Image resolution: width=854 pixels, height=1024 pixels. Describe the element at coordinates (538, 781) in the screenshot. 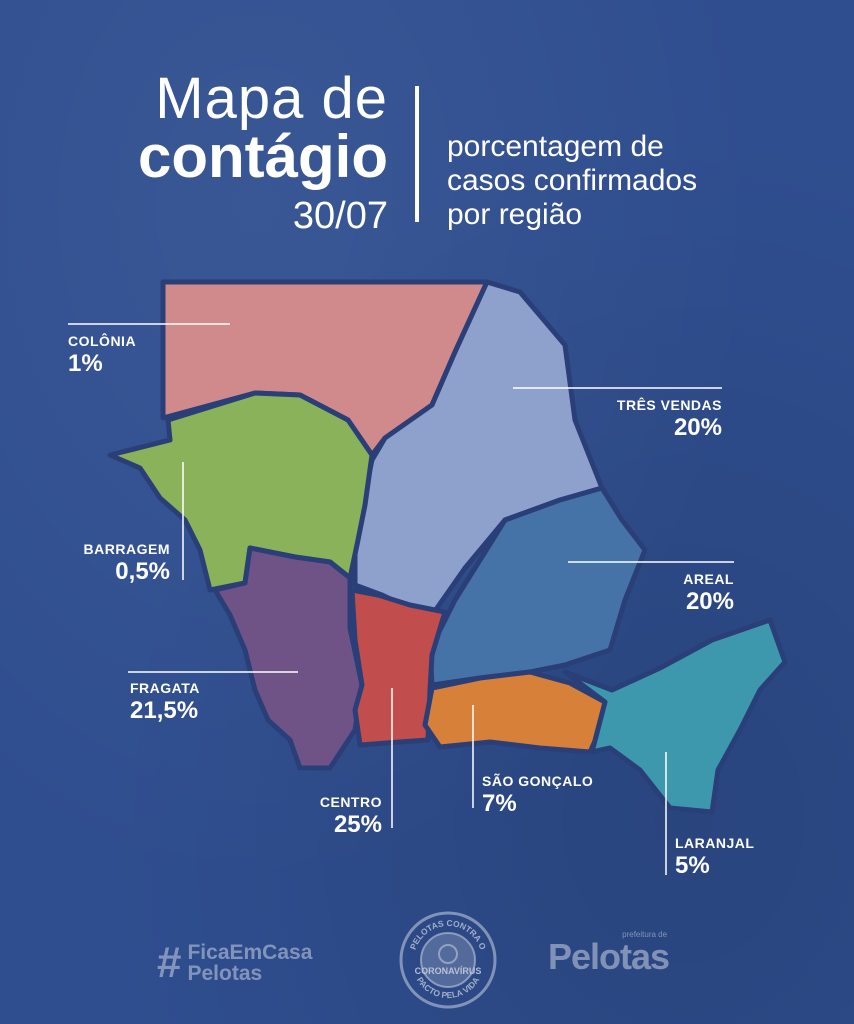

I see `region-name: SÃO GONÇALO` at that location.